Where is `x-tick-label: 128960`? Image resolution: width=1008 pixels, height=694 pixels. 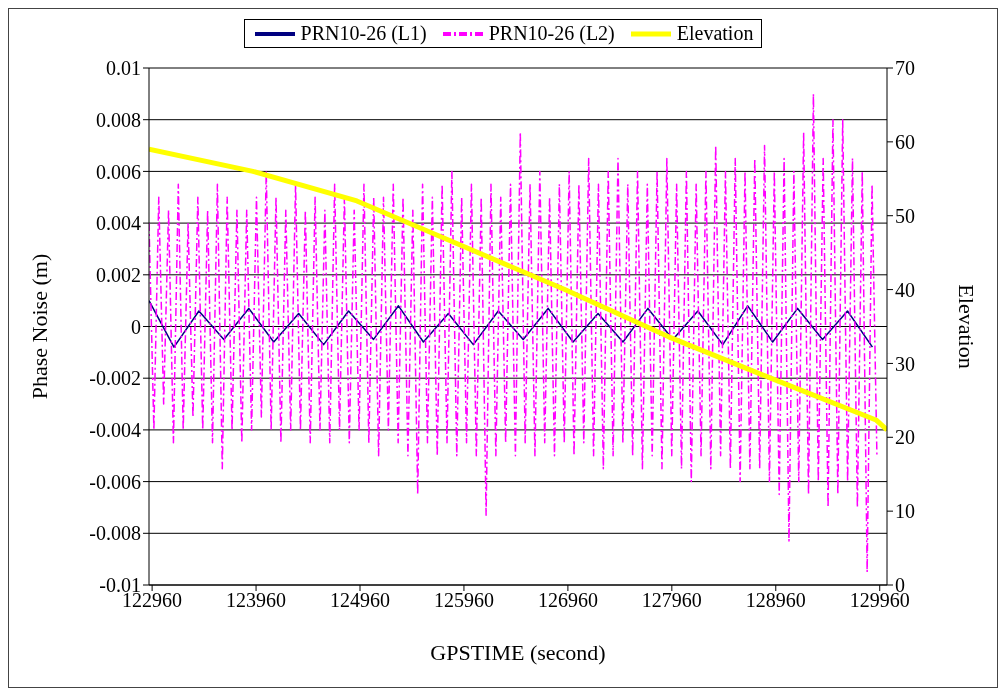 x-tick-label: 128960 is located at coordinates (775, 600).